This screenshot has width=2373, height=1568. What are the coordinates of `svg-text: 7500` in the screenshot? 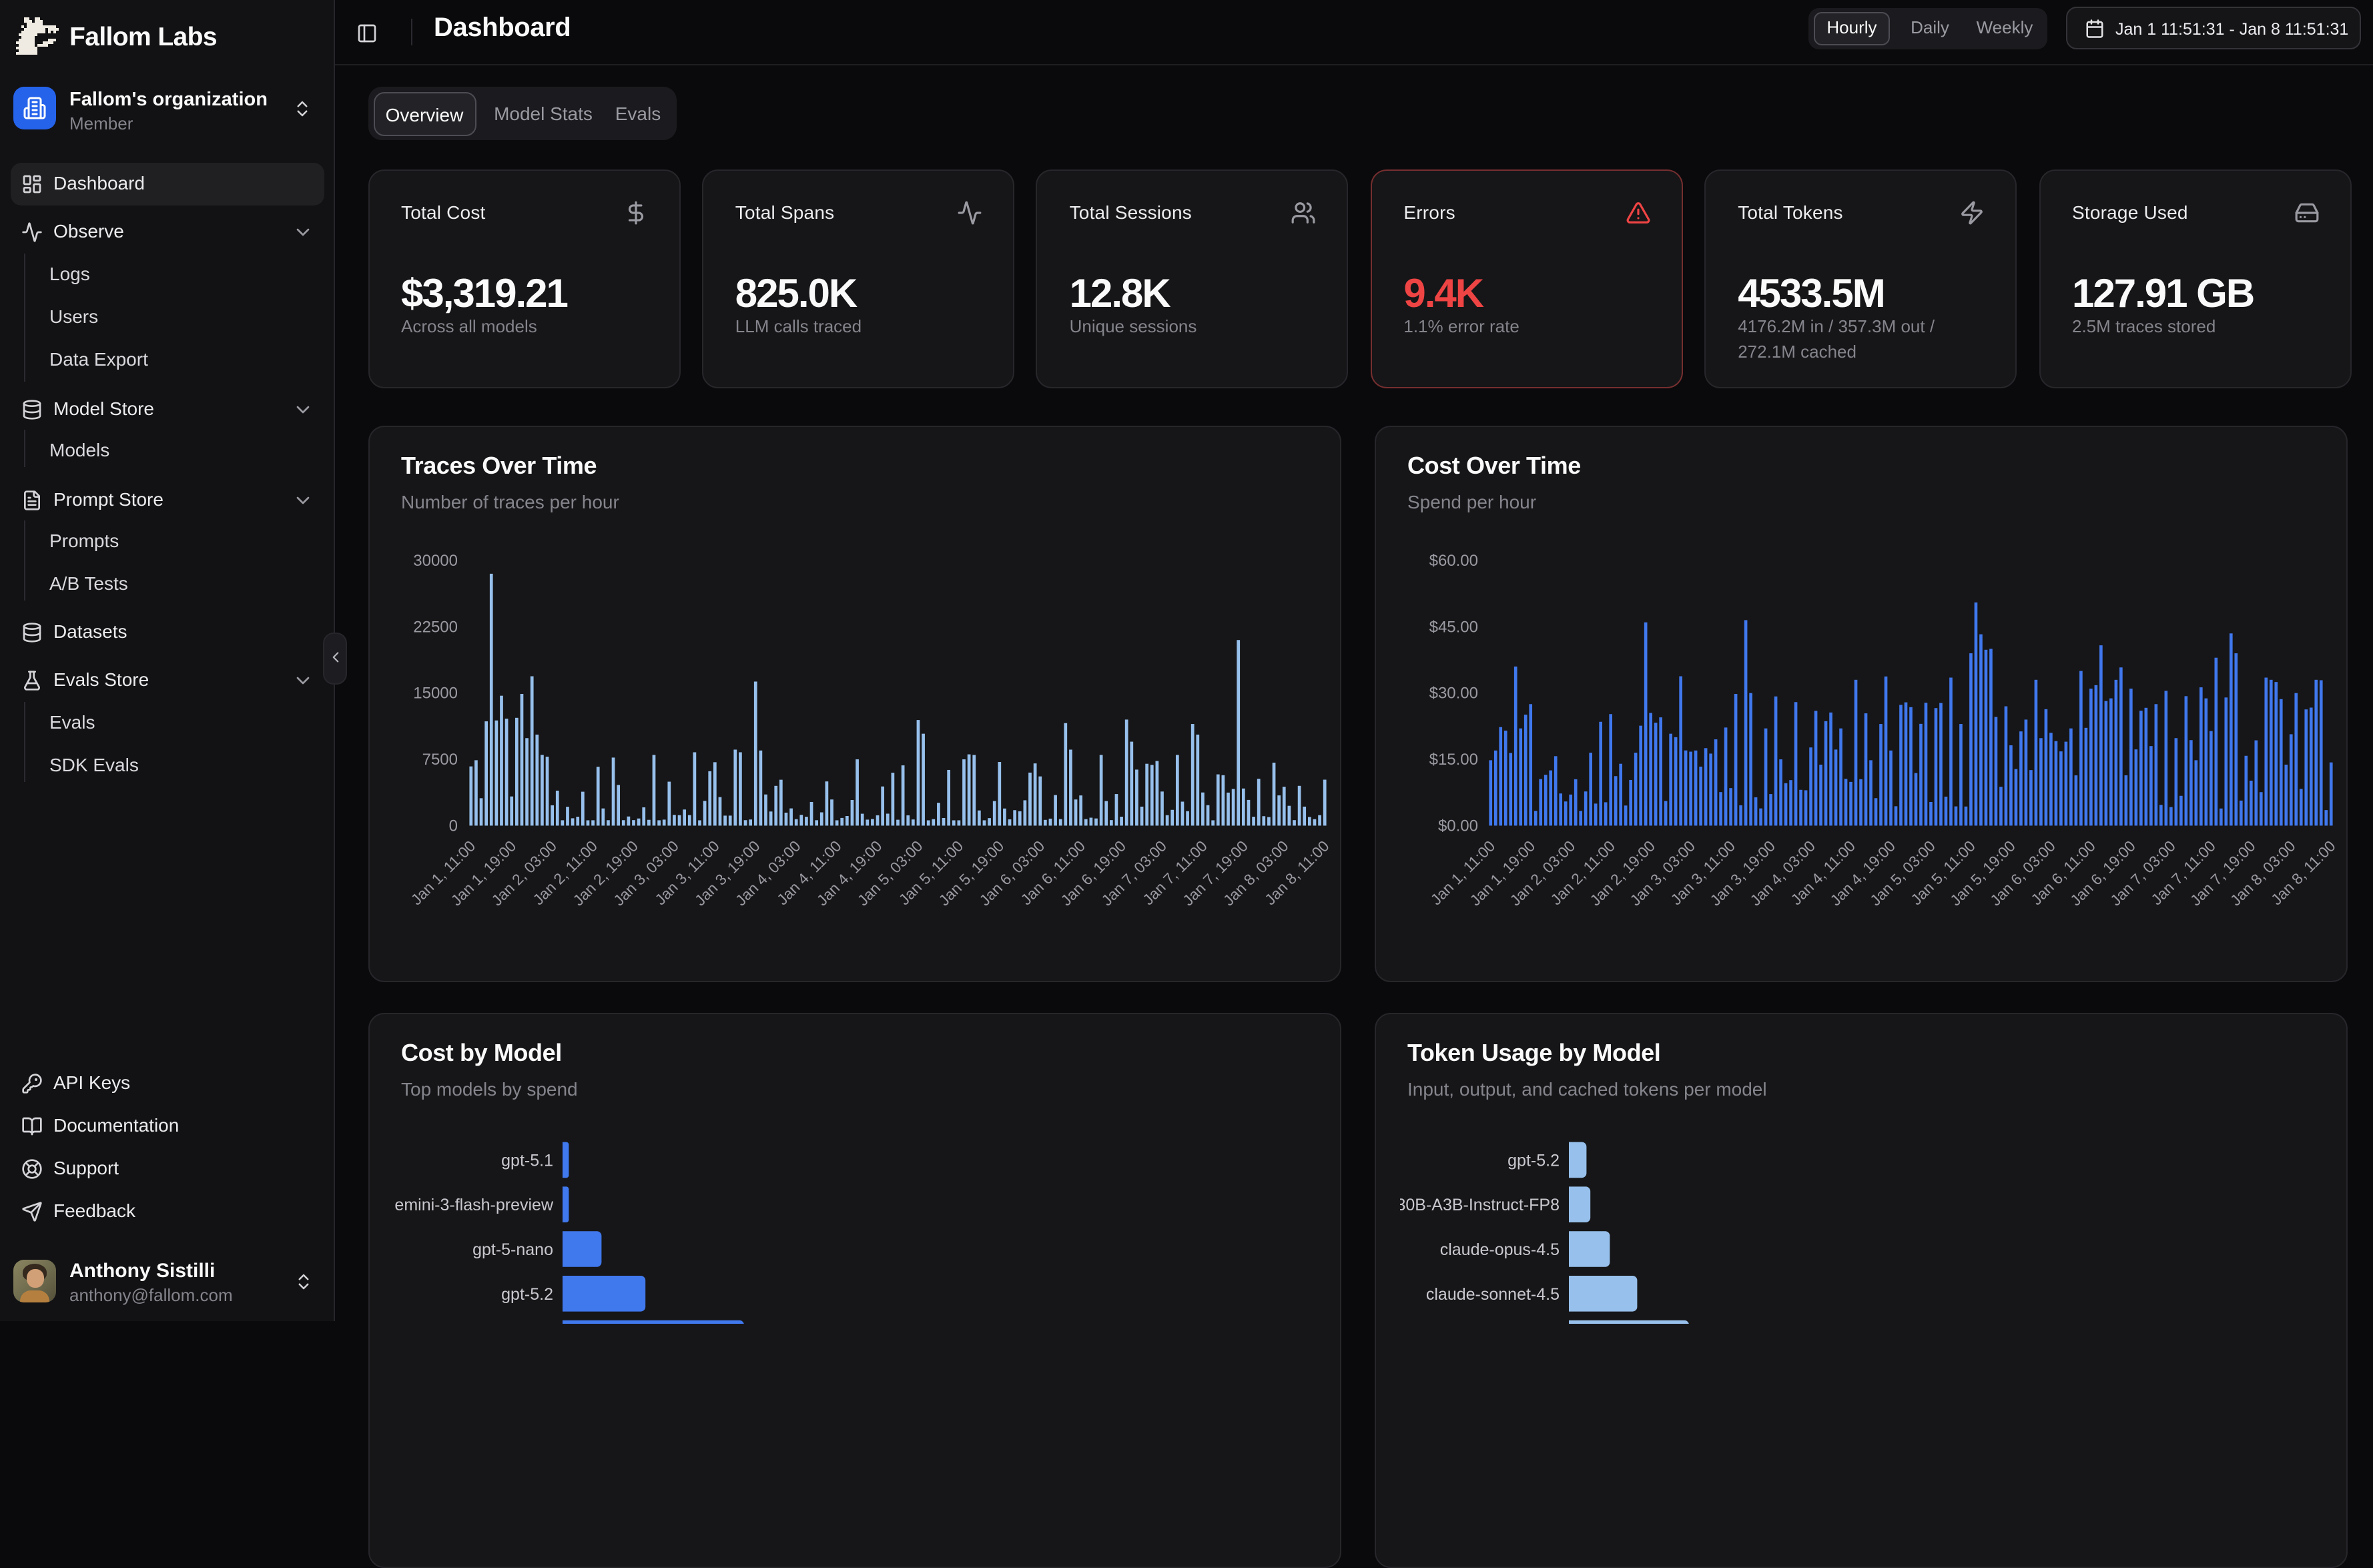 It's located at (440, 760).